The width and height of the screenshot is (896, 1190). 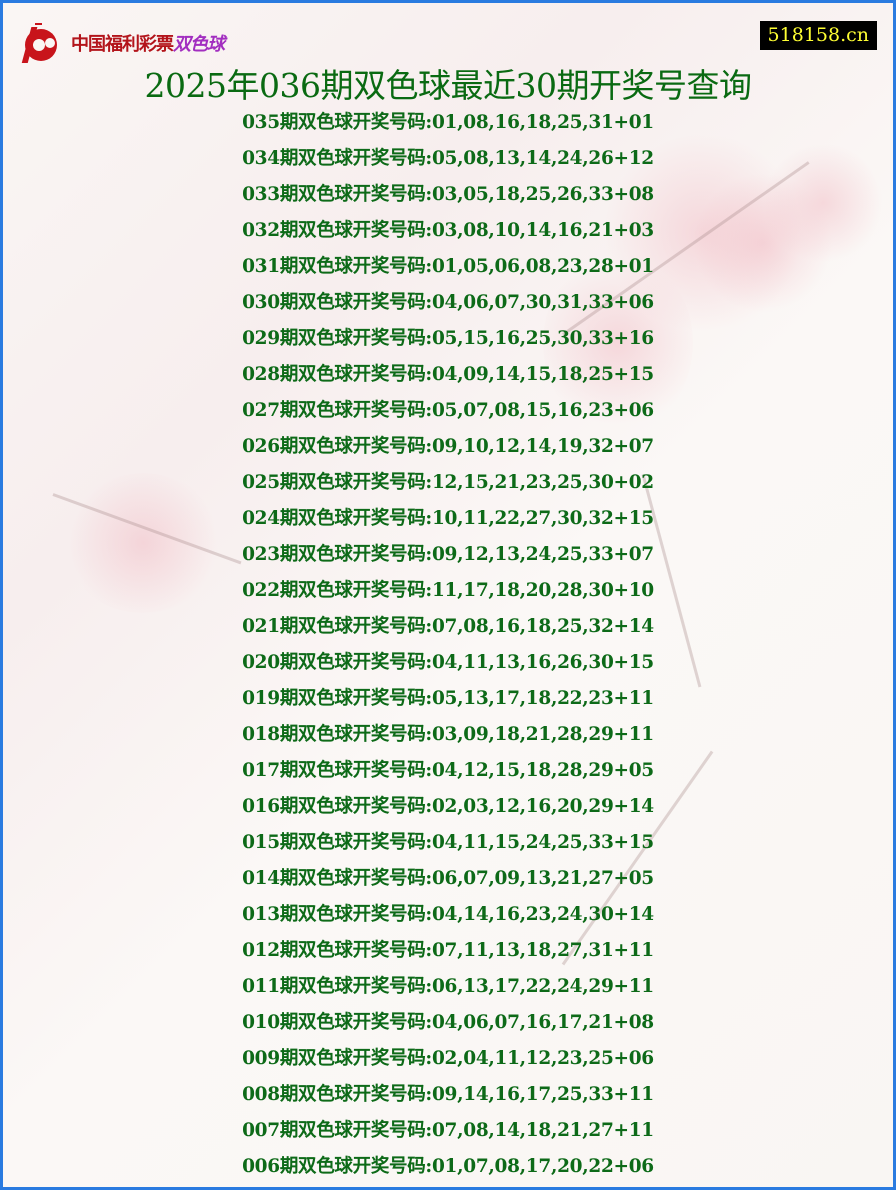 I want to click on logo-brand-text: 中国福利彩票, so click(x=122, y=44).